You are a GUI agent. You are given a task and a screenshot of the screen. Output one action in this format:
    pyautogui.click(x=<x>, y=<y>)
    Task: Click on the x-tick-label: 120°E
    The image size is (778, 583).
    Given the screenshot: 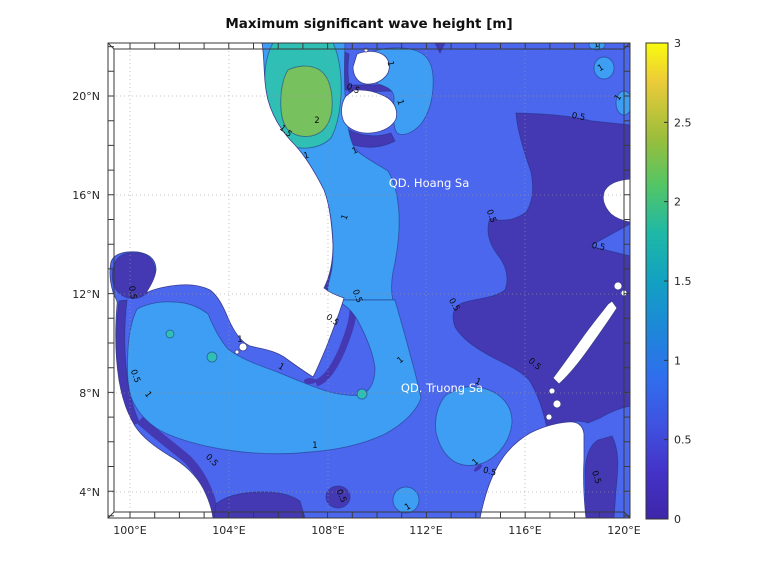 What is the action you would take?
    pyautogui.click(x=623, y=530)
    